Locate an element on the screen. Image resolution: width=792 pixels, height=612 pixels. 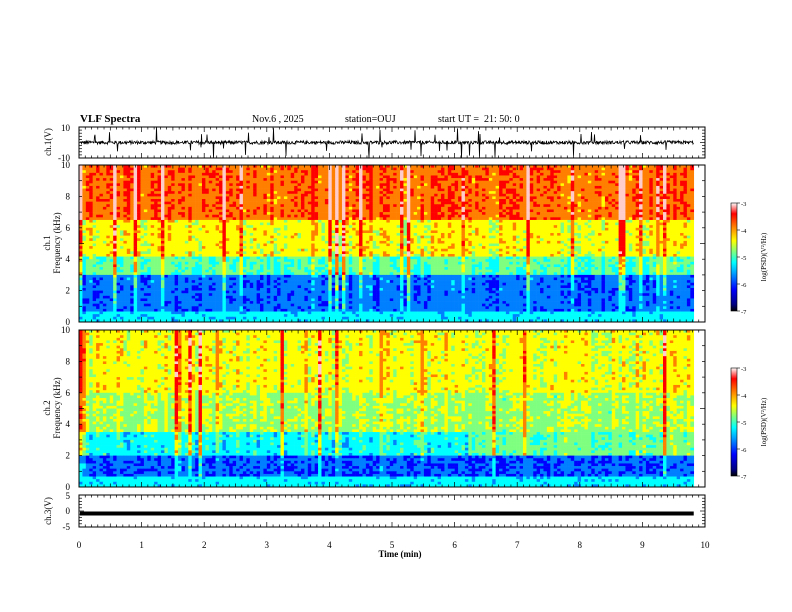
x-tick-label: 5 is located at coordinates (392, 545).